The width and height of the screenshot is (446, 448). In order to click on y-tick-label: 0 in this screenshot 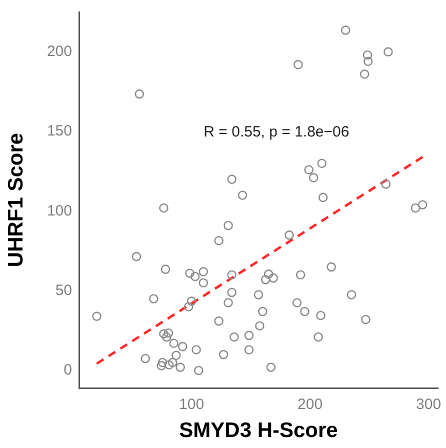, I will do `click(68, 370)`.